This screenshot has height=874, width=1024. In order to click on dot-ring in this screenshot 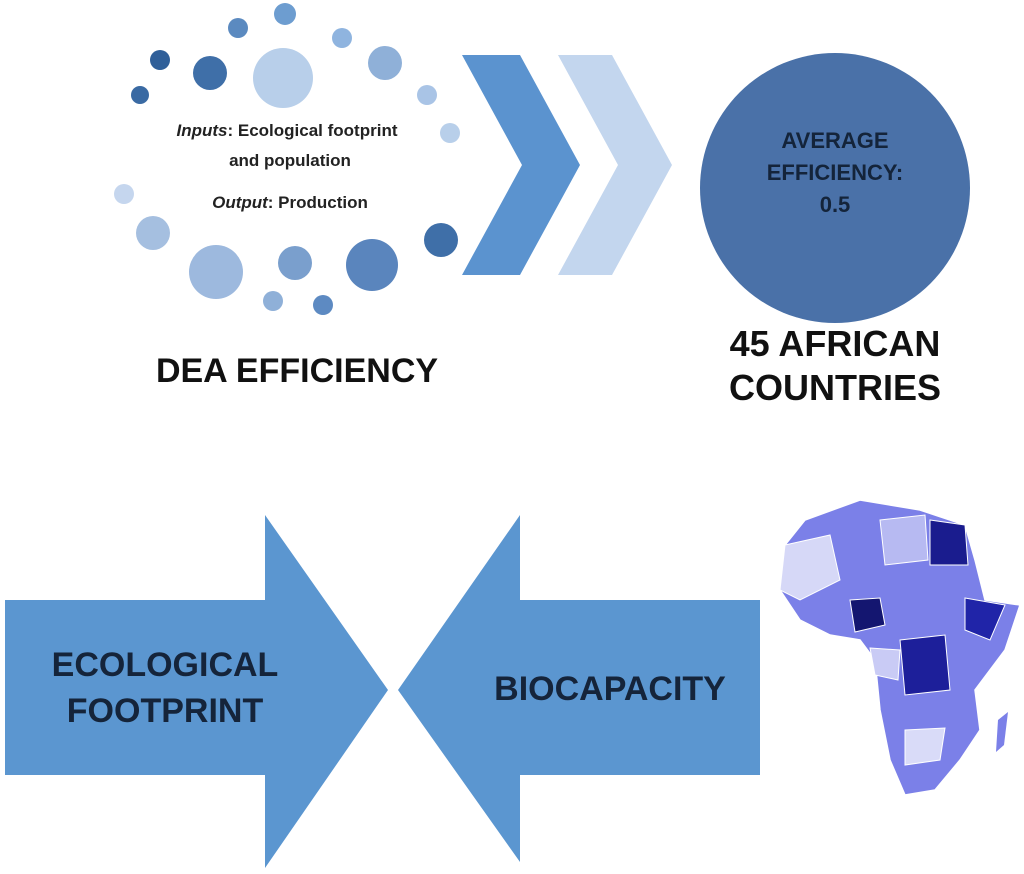, I will do `click(287, 159)`.